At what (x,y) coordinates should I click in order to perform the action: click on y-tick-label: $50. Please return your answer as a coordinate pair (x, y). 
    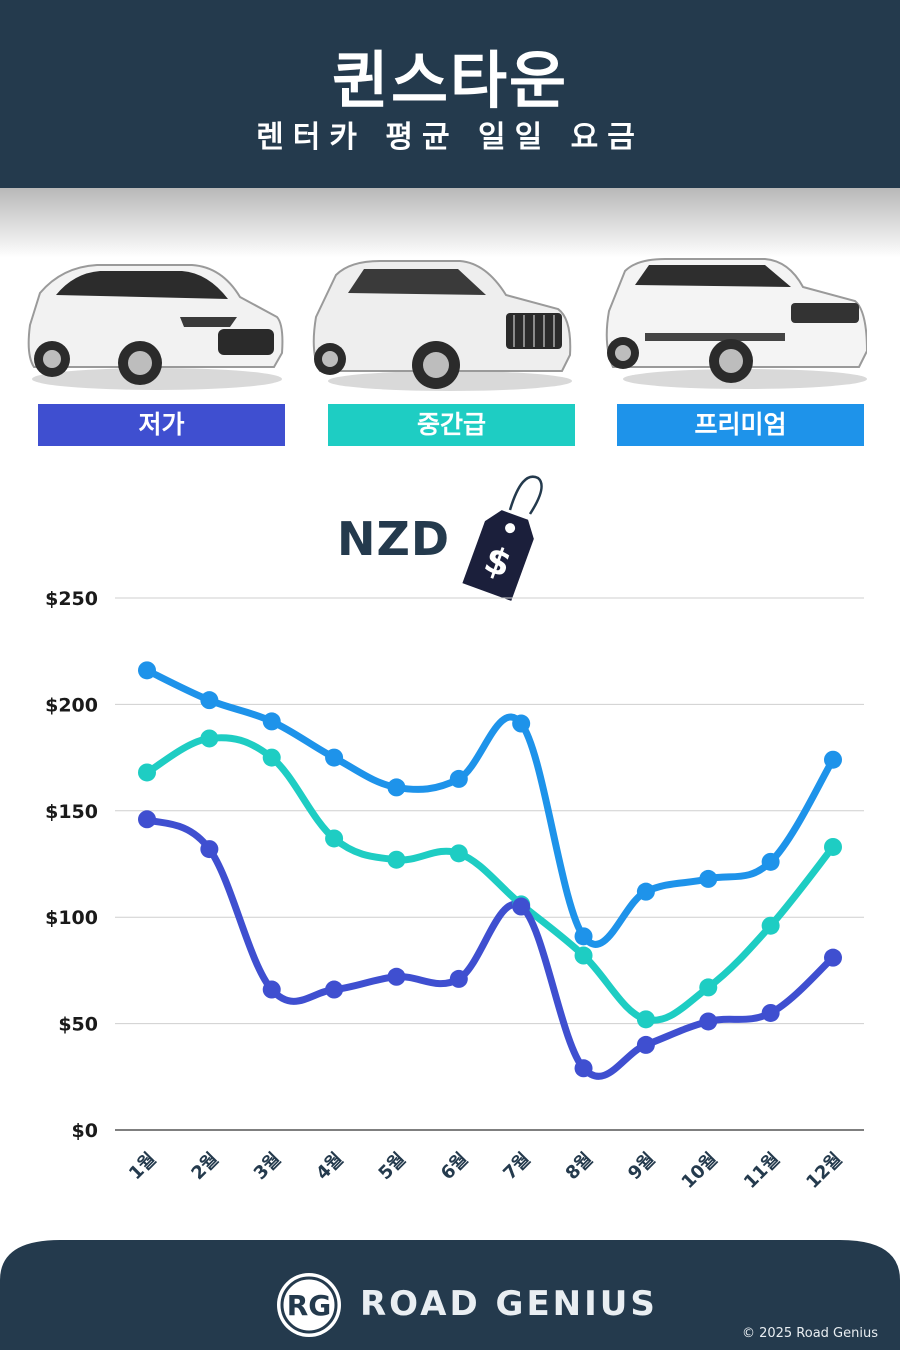
    Looking at the image, I should click on (78, 1025).